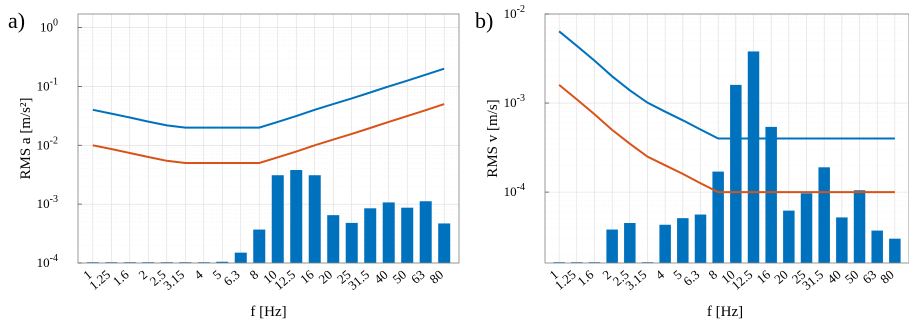 The width and height of the screenshot is (909, 323). What do you see at coordinates (26, 138) in the screenshot?
I see `y-axis-label-a: RMS a [m/s²]` at bounding box center [26, 138].